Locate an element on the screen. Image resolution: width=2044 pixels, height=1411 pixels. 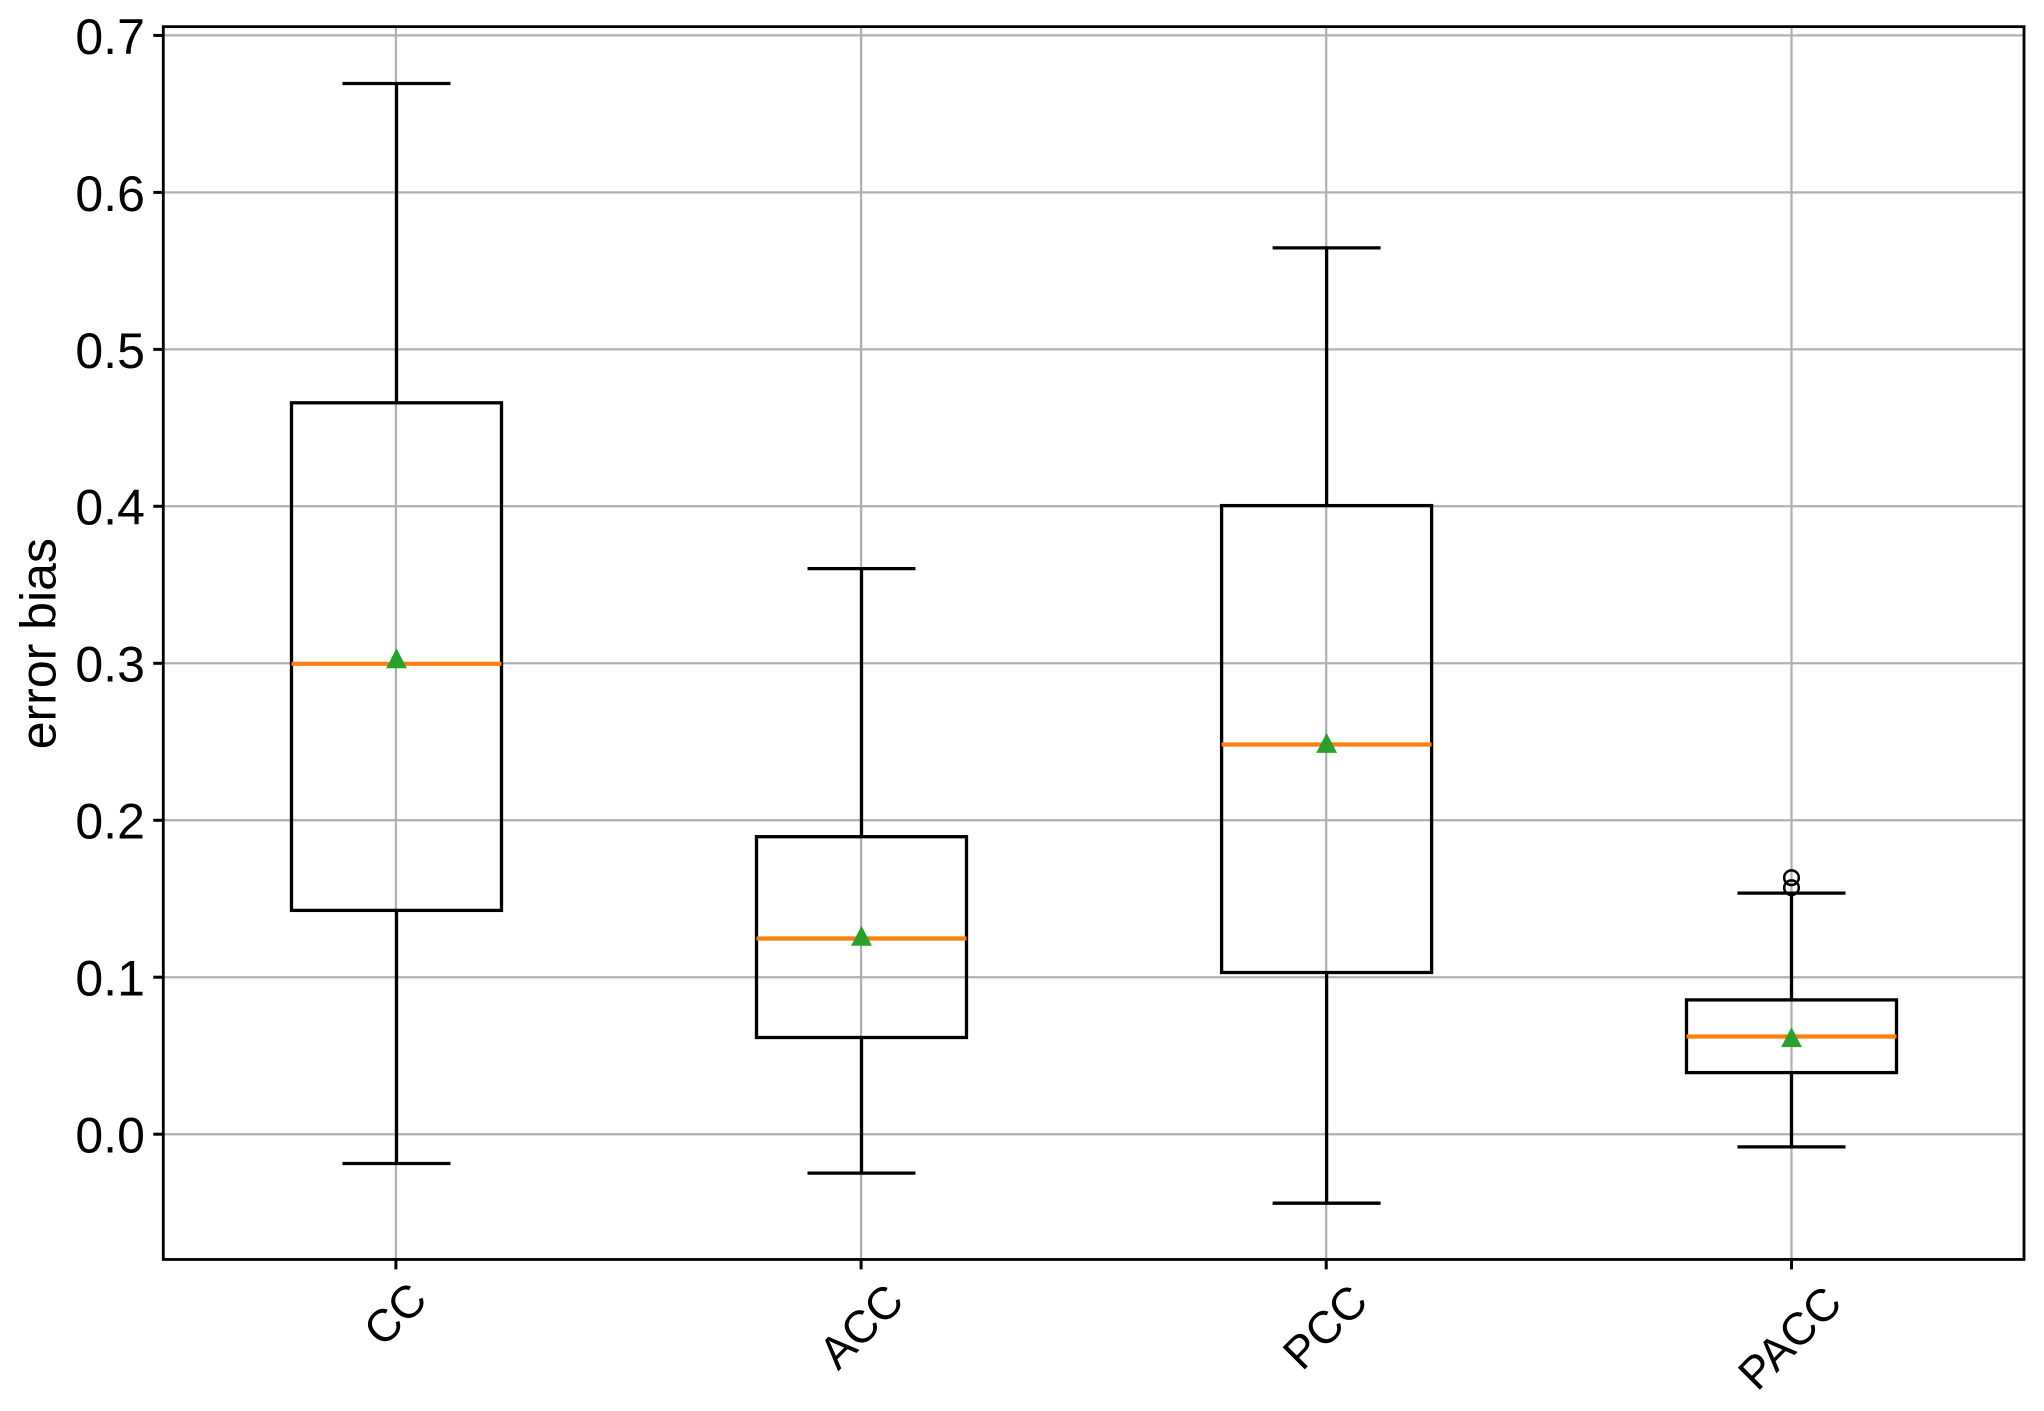
svg-text: 0.2 is located at coordinates (110, 822).